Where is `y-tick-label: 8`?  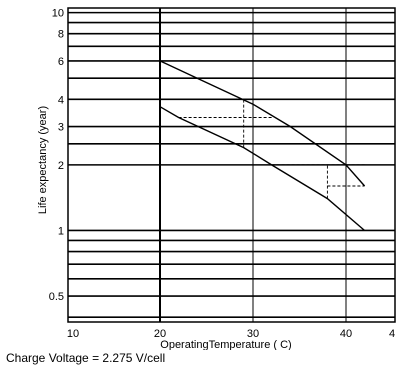 y-tick-label: 8 is located at coordinates (61, 35).